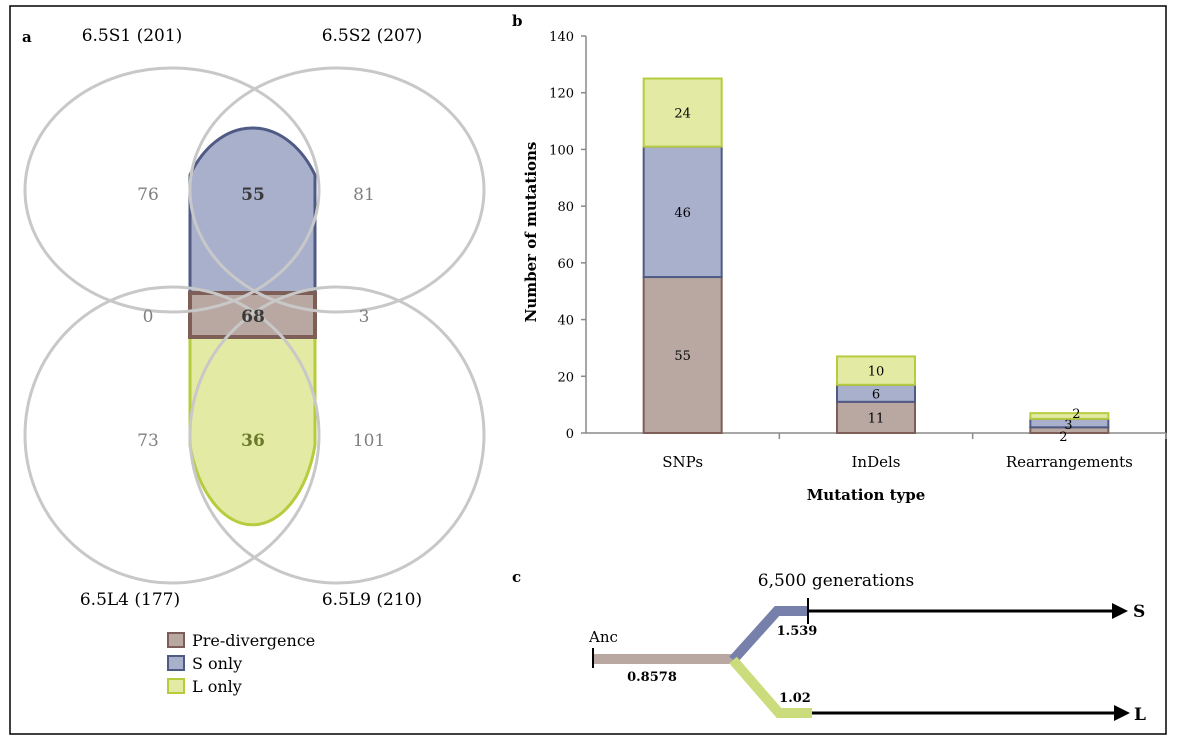  Describe the element at coordinates (364, 317) in the screenshot. I see `venn-count-s2-l9: 3` at that location.